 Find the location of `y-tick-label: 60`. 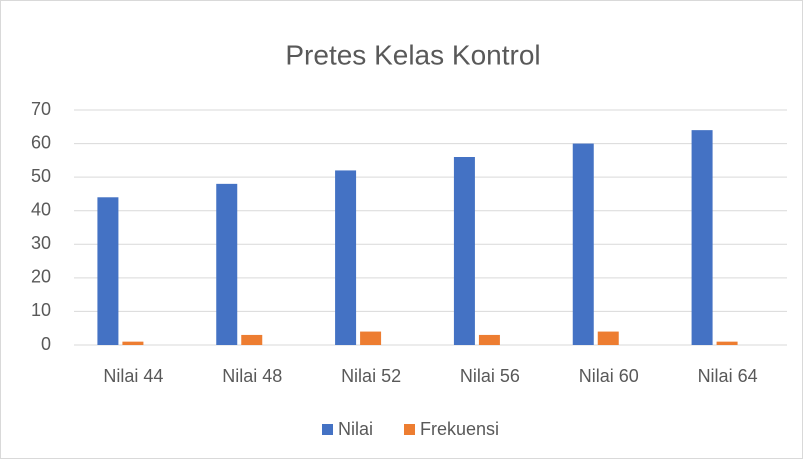

y-tick-label: 60 is located at coordinates (41, 142).